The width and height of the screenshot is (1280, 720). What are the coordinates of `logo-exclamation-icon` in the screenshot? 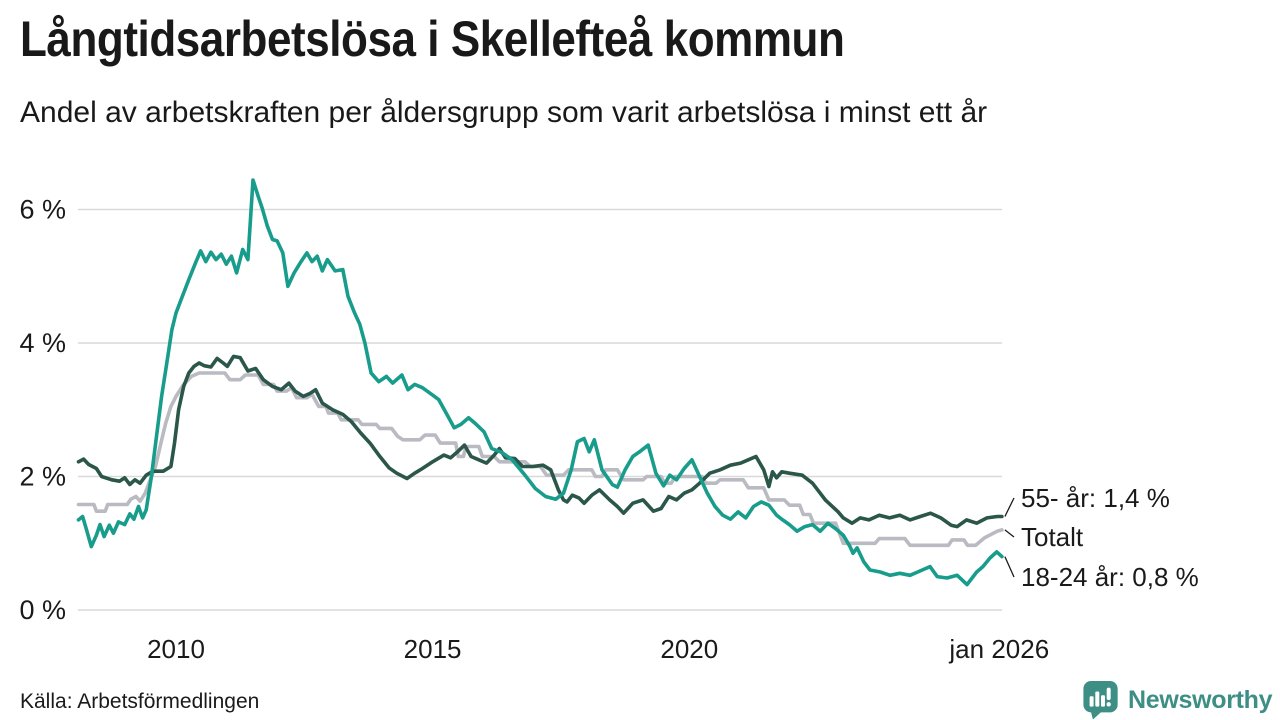 It's located at (1108, 693).